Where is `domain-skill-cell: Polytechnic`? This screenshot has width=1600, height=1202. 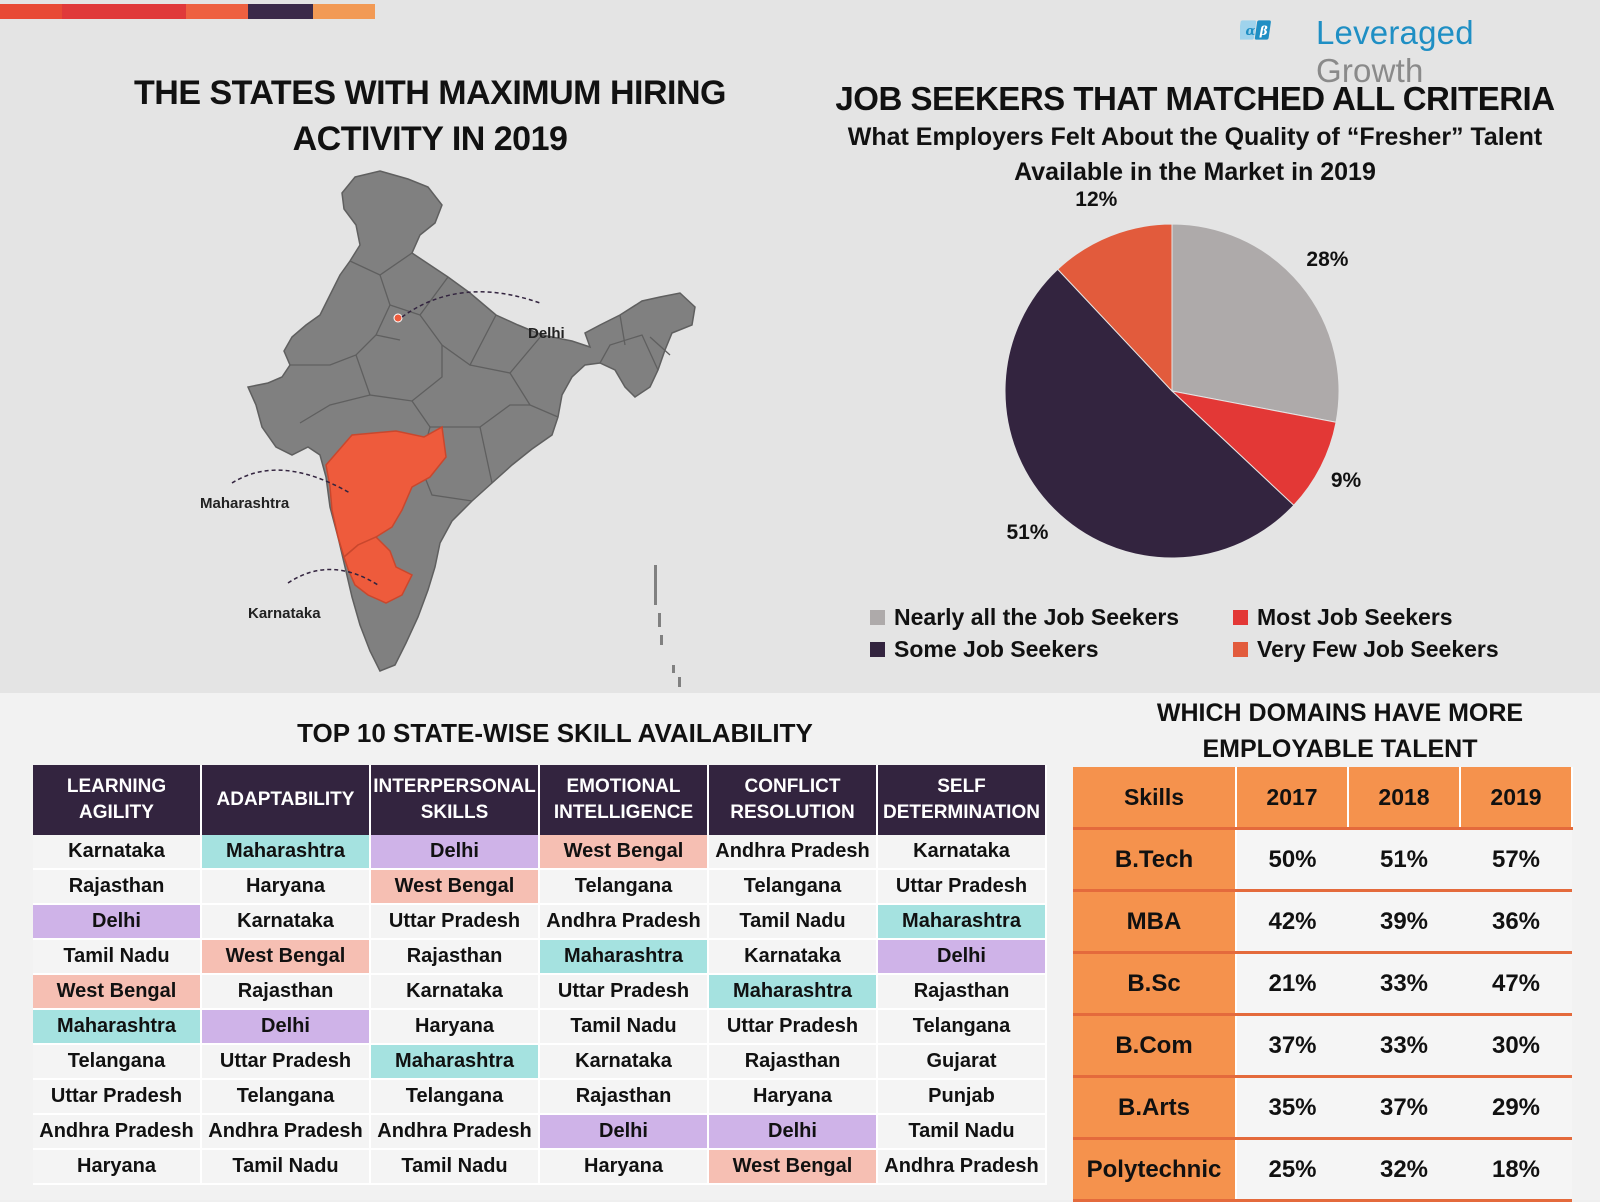 domain-skill-cell: Polytechnic is located at coordinates (1155, 1170).